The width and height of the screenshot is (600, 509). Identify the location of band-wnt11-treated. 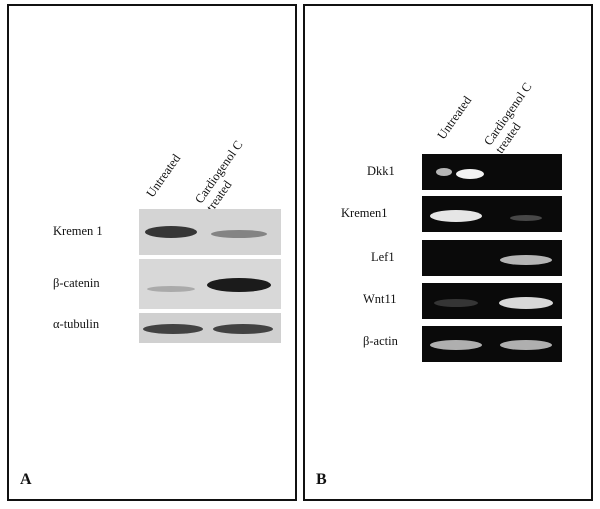
(526, 303).